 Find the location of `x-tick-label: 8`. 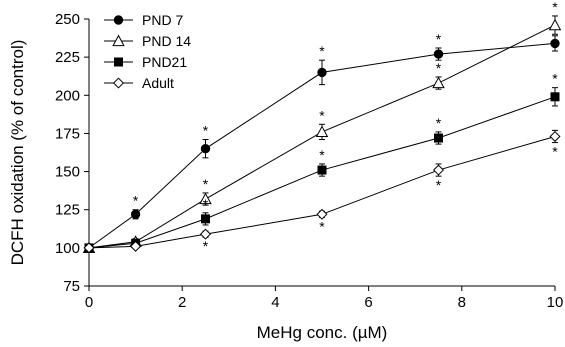

x-tick-label: 8 is located at coordinates (462, 302).